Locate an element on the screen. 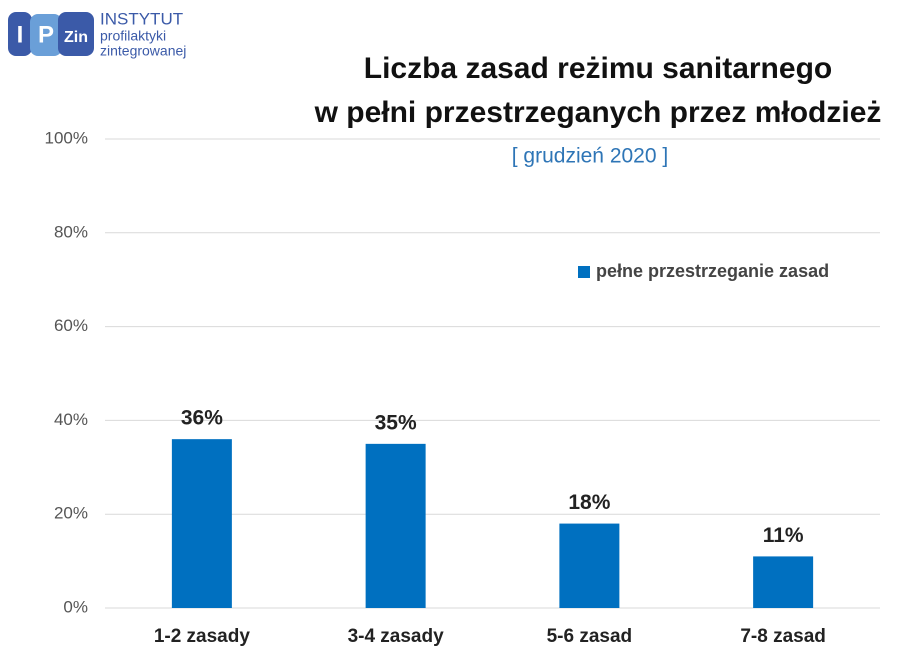 The width and height of the screenshot is (914, 648). logo-letter: I is located at coordinates (20, 34).